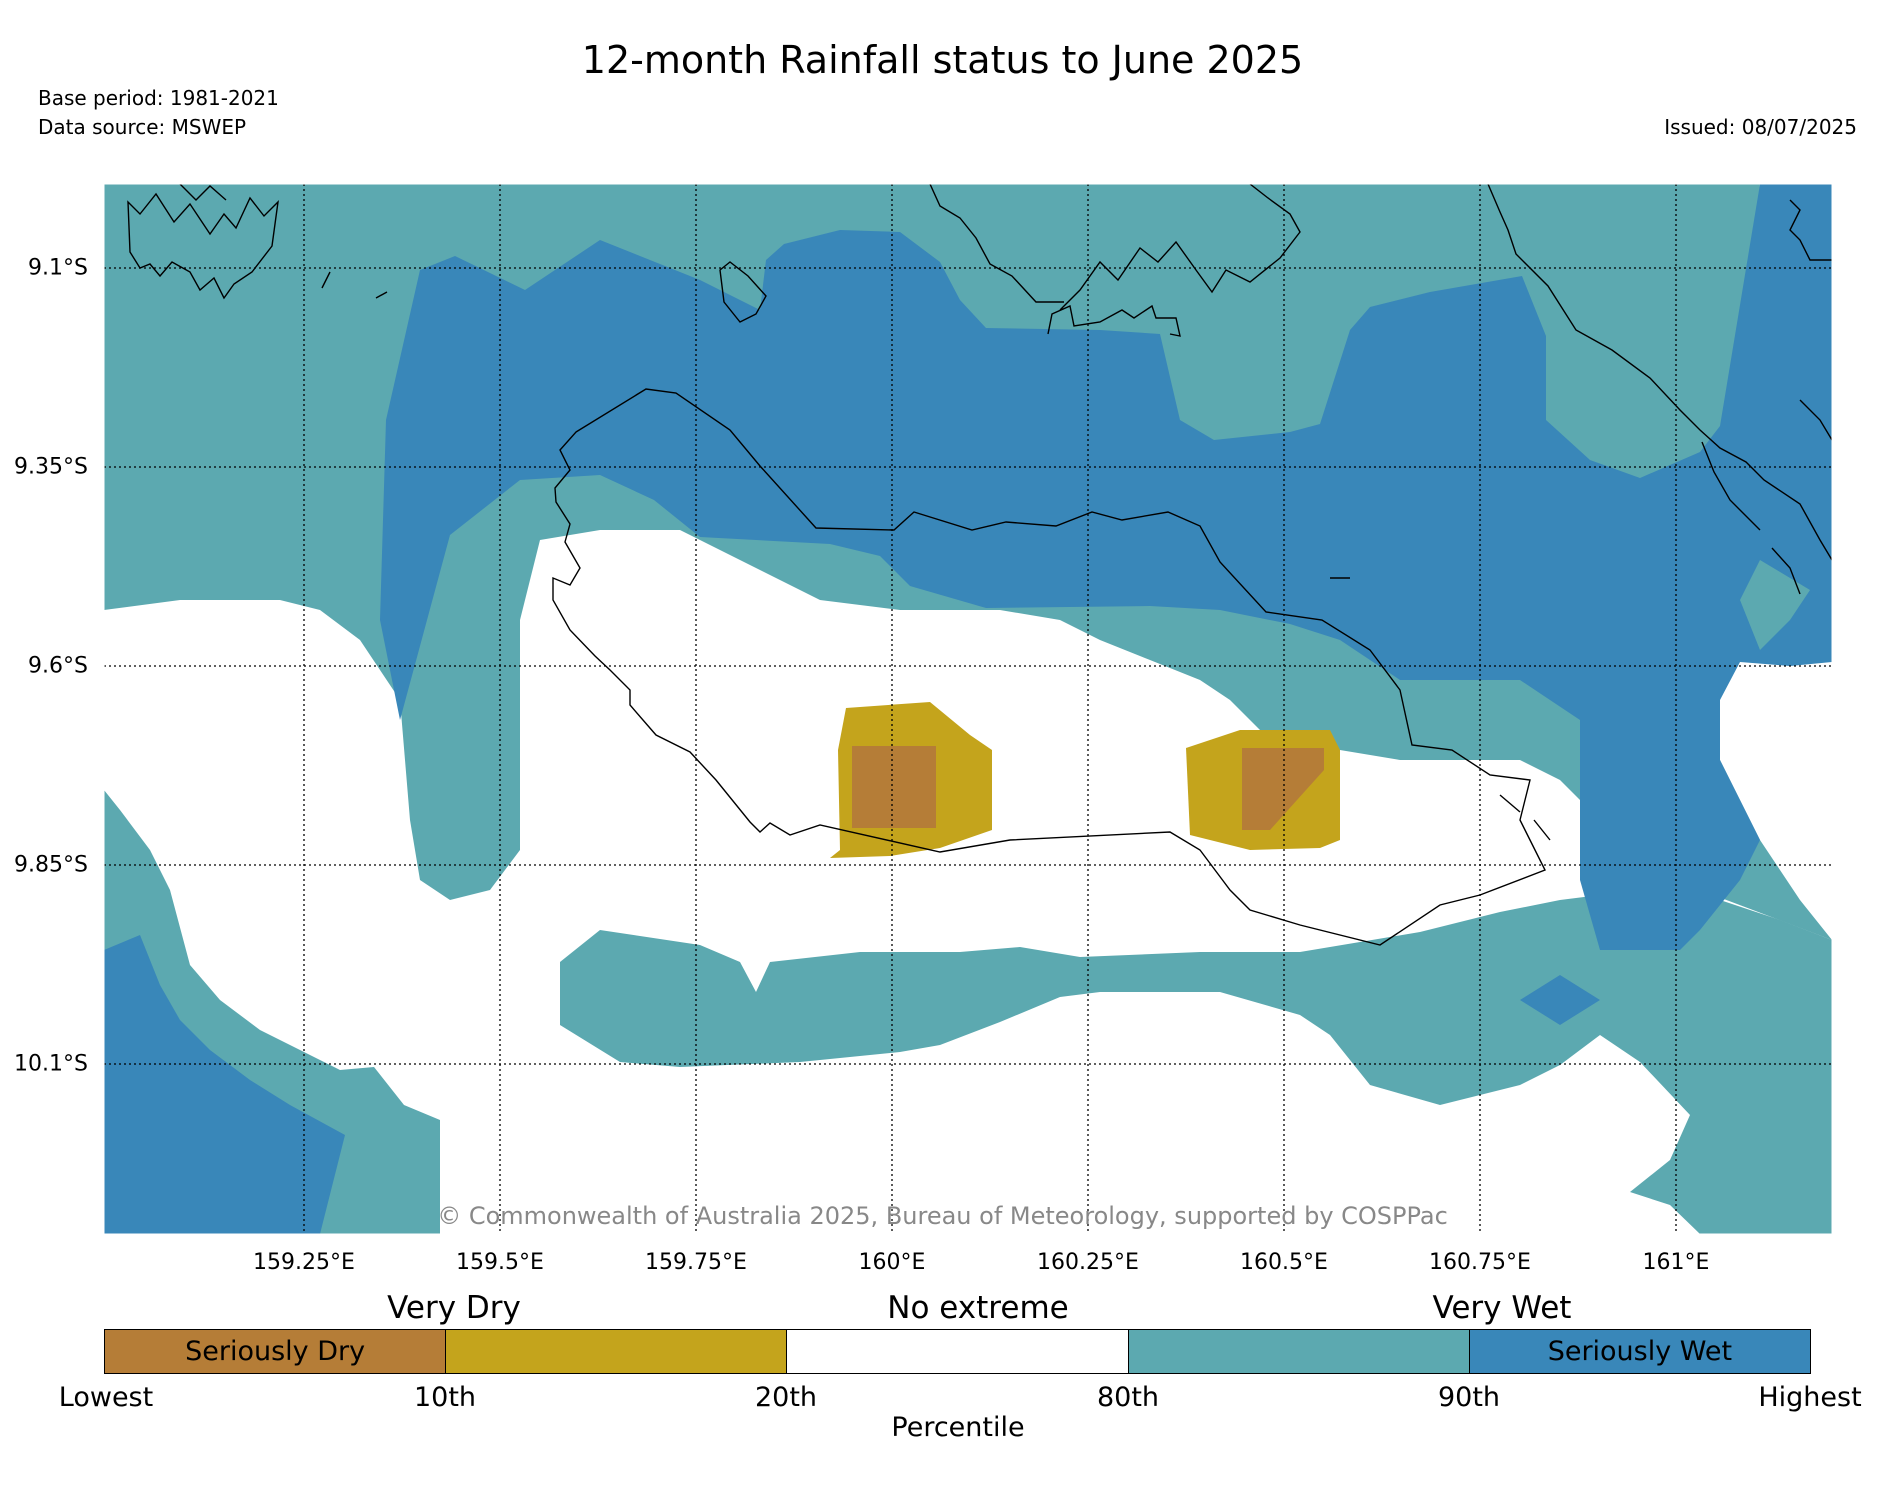 This screenshot has height=1494, width=1885. I want to click on legend-cell-very-dry, so click(617, 1351).